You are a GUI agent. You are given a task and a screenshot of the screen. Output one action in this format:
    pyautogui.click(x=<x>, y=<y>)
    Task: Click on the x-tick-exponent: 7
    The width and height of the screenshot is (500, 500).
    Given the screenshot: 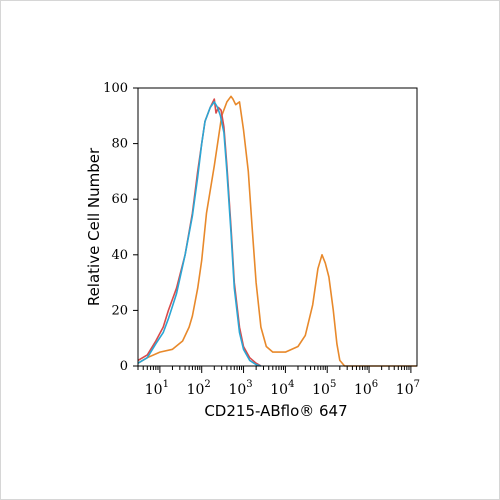 What is the action you would take?
    pyautogui.click(x=417, y=384)
    